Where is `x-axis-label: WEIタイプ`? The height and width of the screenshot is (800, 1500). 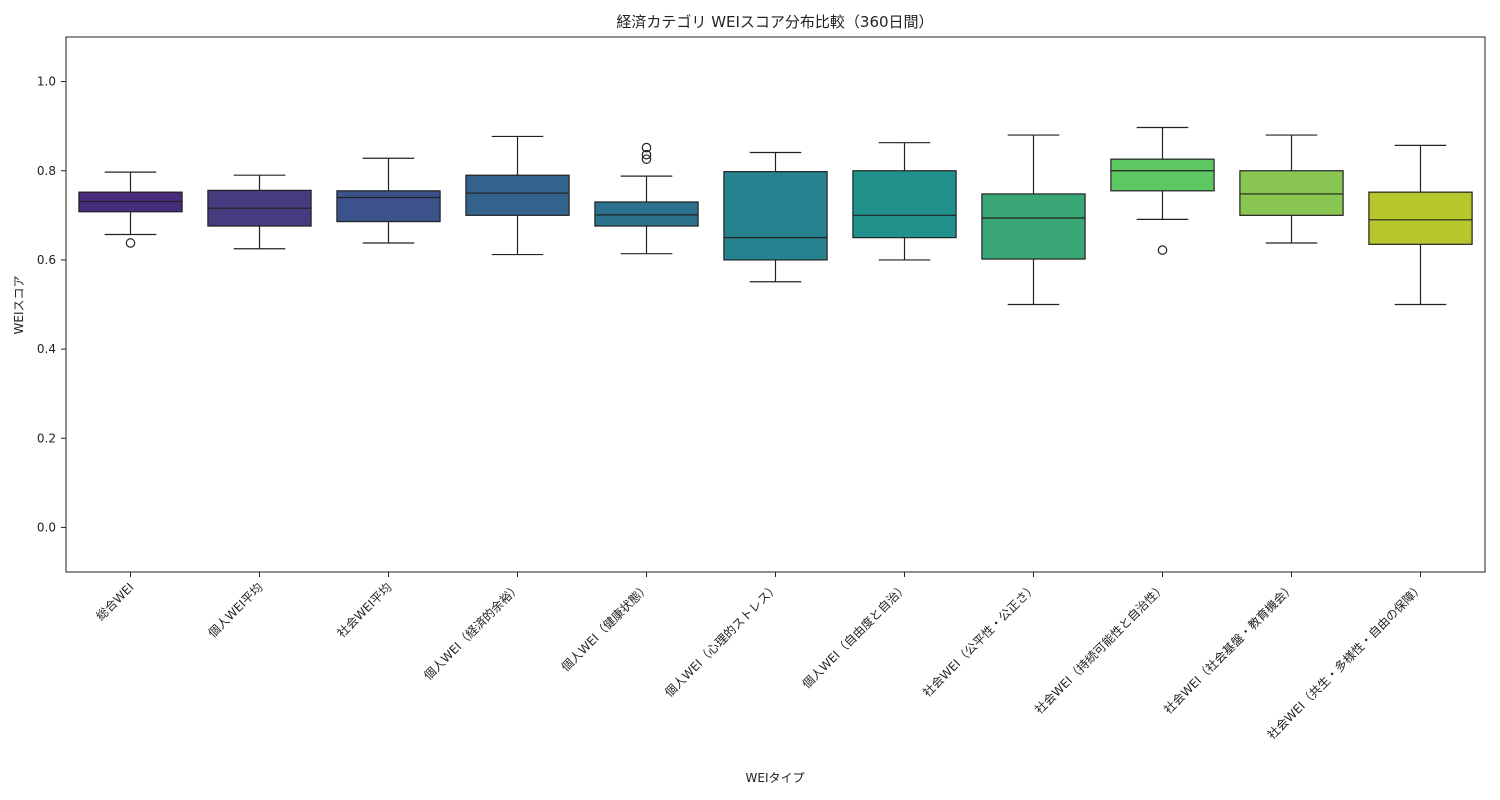
x-axis-label: WEIタイプ is located at coordinates (775, 778).